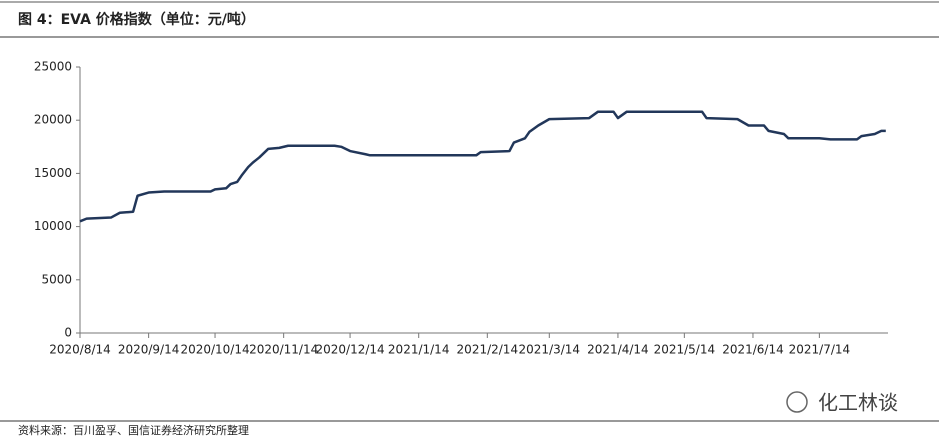 Image resolution: width=939 pixels, height=444 pixels. Describe the element at coordinates (214, 350) in the screenshot. I see `x-tick-label: 2020/10/14` at that location.